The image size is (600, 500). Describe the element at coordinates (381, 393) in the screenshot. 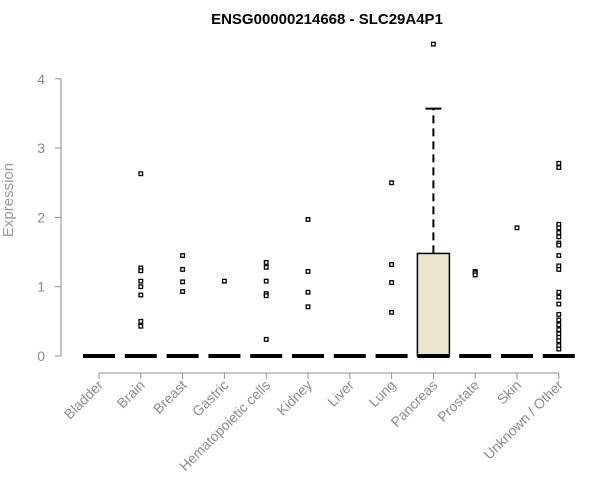

I see `x-tick-label: Lung` at that location.